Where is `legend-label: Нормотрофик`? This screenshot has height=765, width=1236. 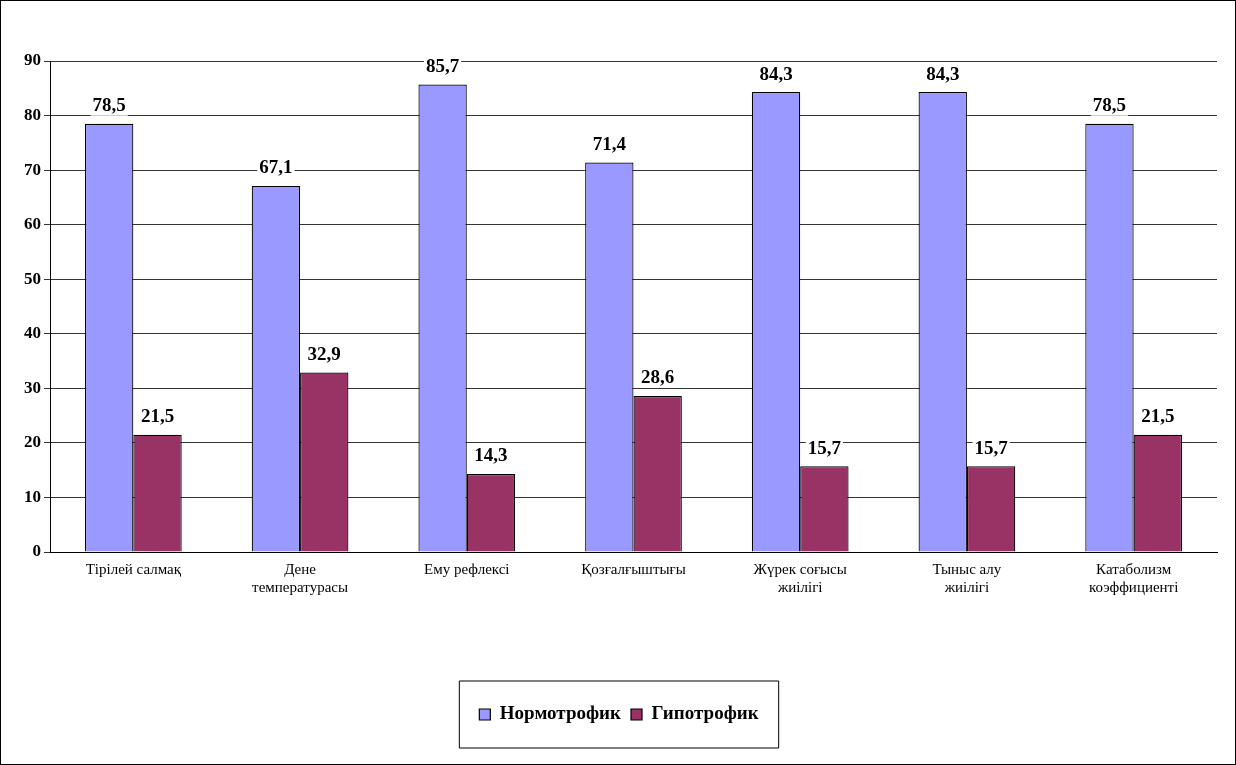 legend-label: Нормотрофик is located at coordinates (560, 713).